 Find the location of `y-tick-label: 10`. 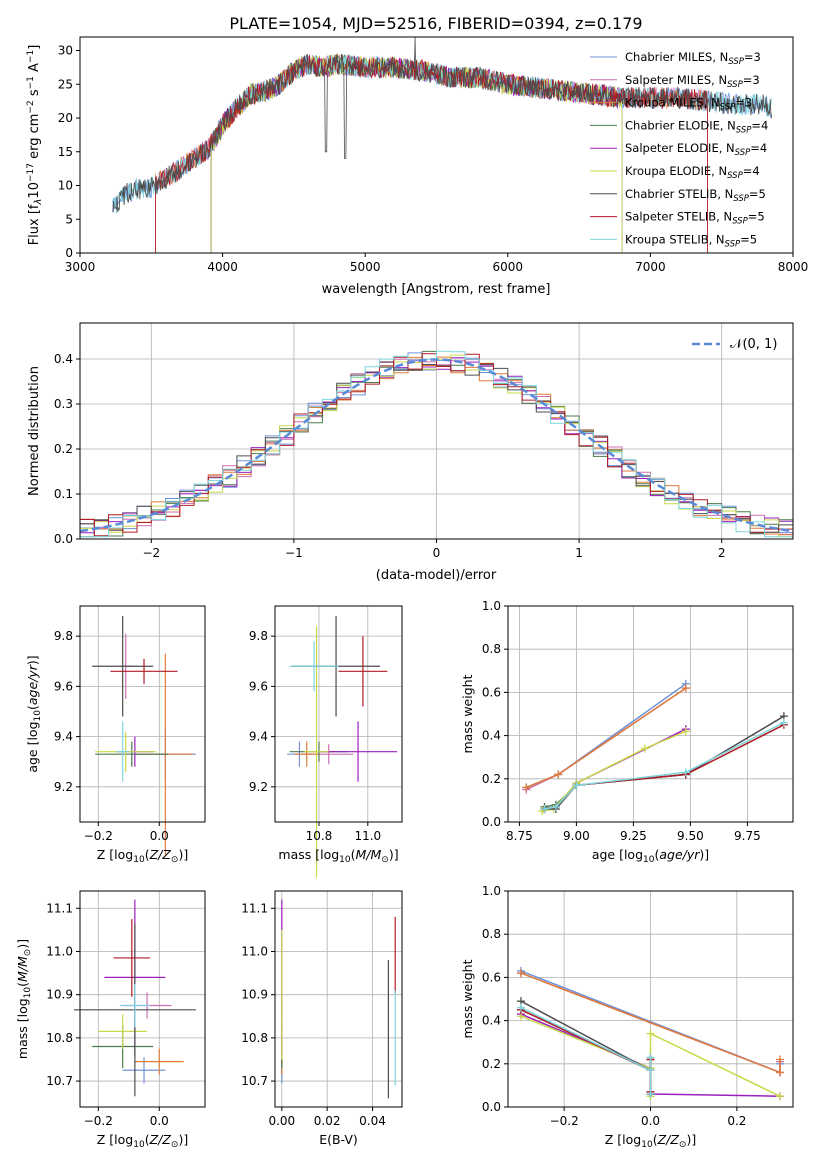

y-tick-label: 10 is located at coordinates (65, 186).